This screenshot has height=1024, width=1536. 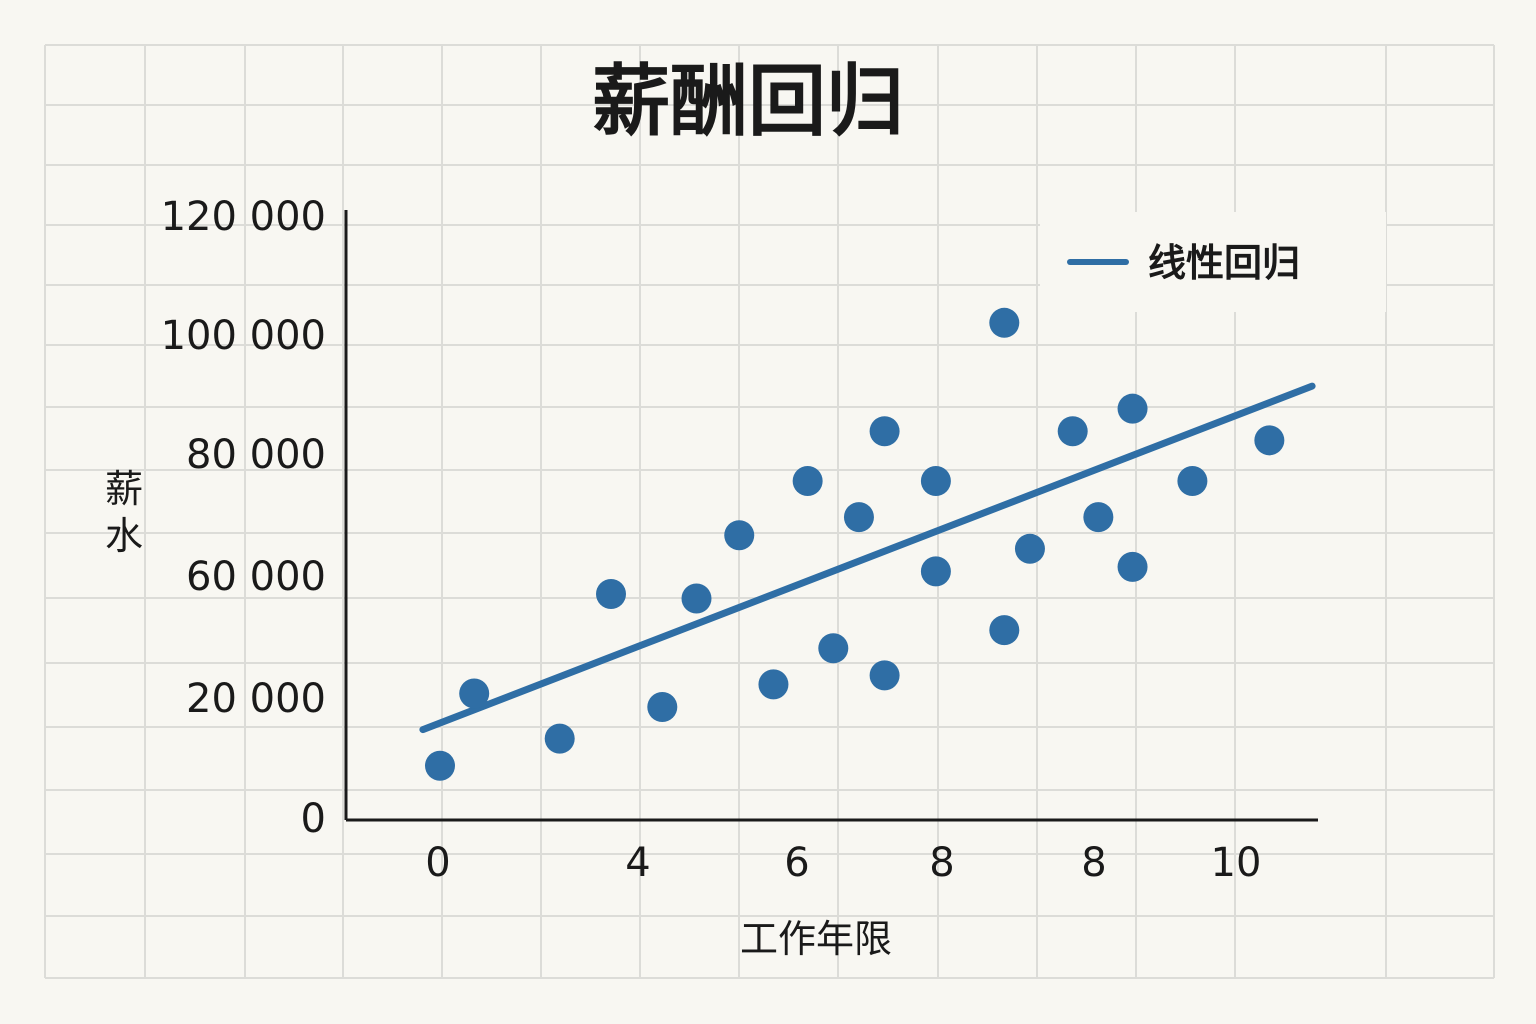 I want to click on y-tick-label-5: 120 000, so click(x=243, y=217).